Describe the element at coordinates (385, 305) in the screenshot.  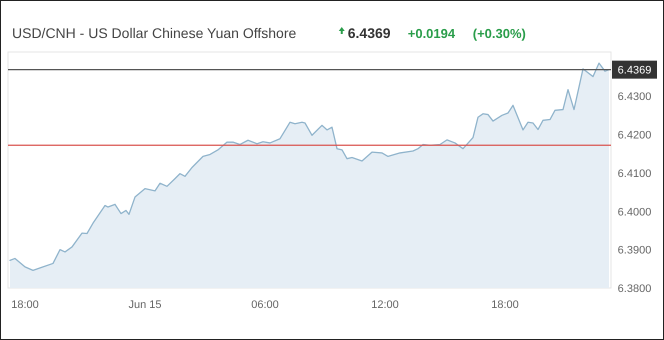
I see `x-tick-label: 12:00` at that location.